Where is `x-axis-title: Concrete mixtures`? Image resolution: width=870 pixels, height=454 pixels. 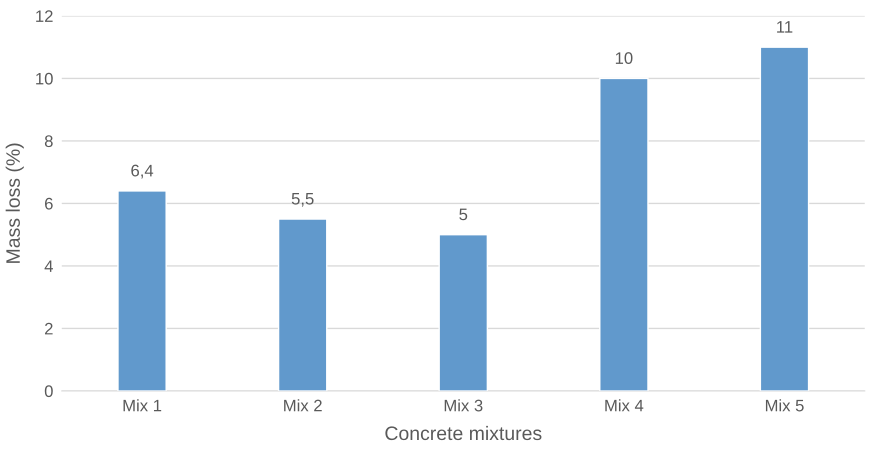 x-axis-title: Concrete mixtures is located at coordinates (463, 433).